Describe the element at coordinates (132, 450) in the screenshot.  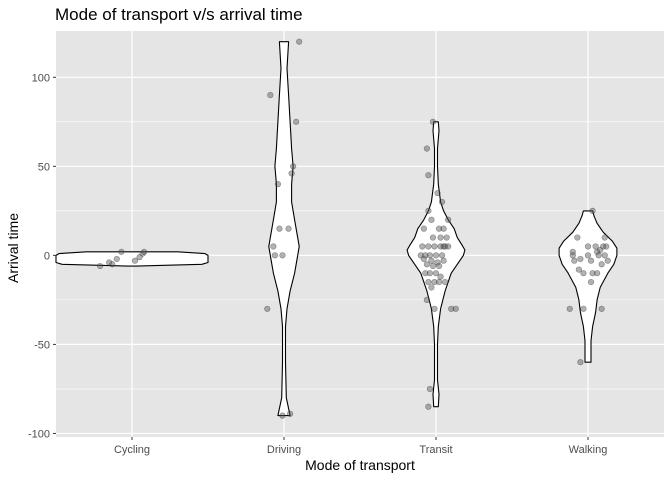
I see `x-tick-label: Cycling` at that location.